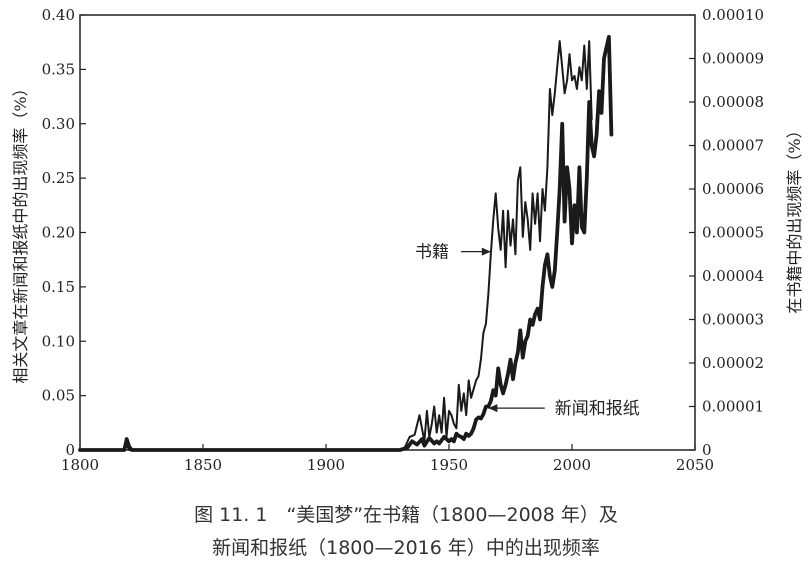 The height and width of the screenshot is (576, 812). What do you see at coordinates (58, 69) in the screenshot?
I see `y-left-tick-label: 0.35` at bounding box center [58, 69].